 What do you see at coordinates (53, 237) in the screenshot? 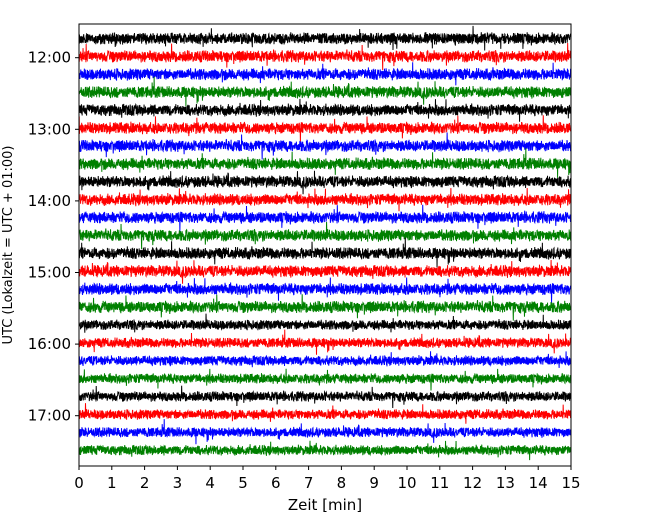
I see `y-axis-ticks: 12:00 13:00 14:00 15:00 16:00 17:00` at bounding box center [53, 237].